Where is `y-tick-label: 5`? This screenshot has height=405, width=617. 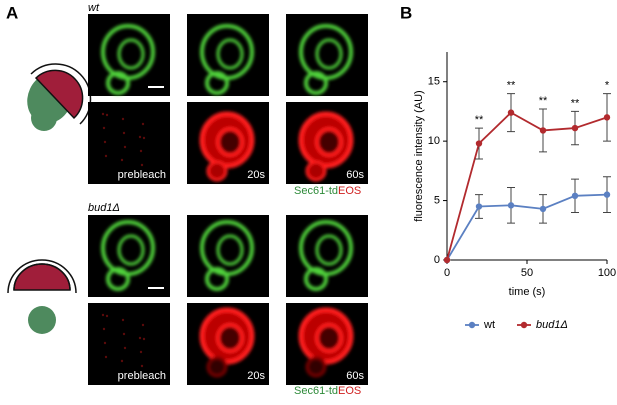 y-tick-label: 5 is located at coordinates (437, 200).